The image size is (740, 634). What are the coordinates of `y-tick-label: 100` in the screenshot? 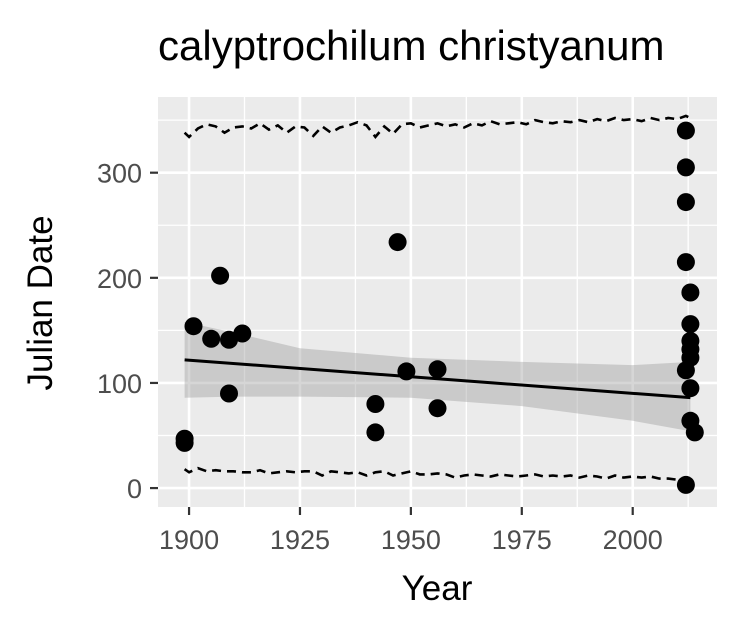 It's located at (119, 384).